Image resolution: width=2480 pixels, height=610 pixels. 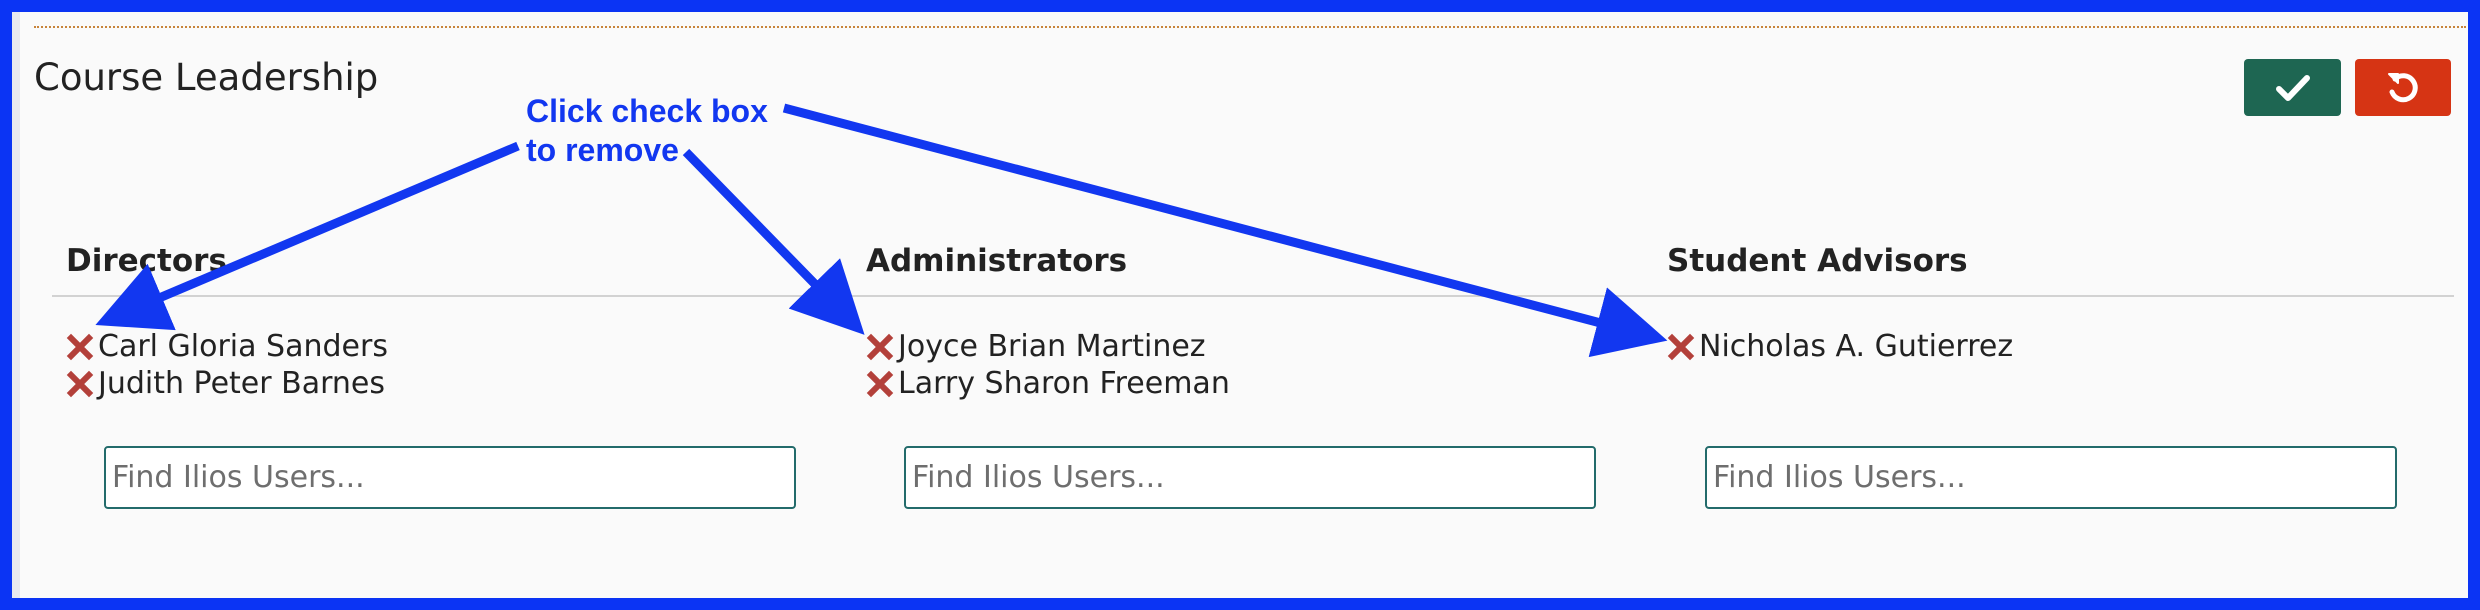 I want to click on user-name: Nicholas A. Gutierrez, so click(x=1856, y=346).